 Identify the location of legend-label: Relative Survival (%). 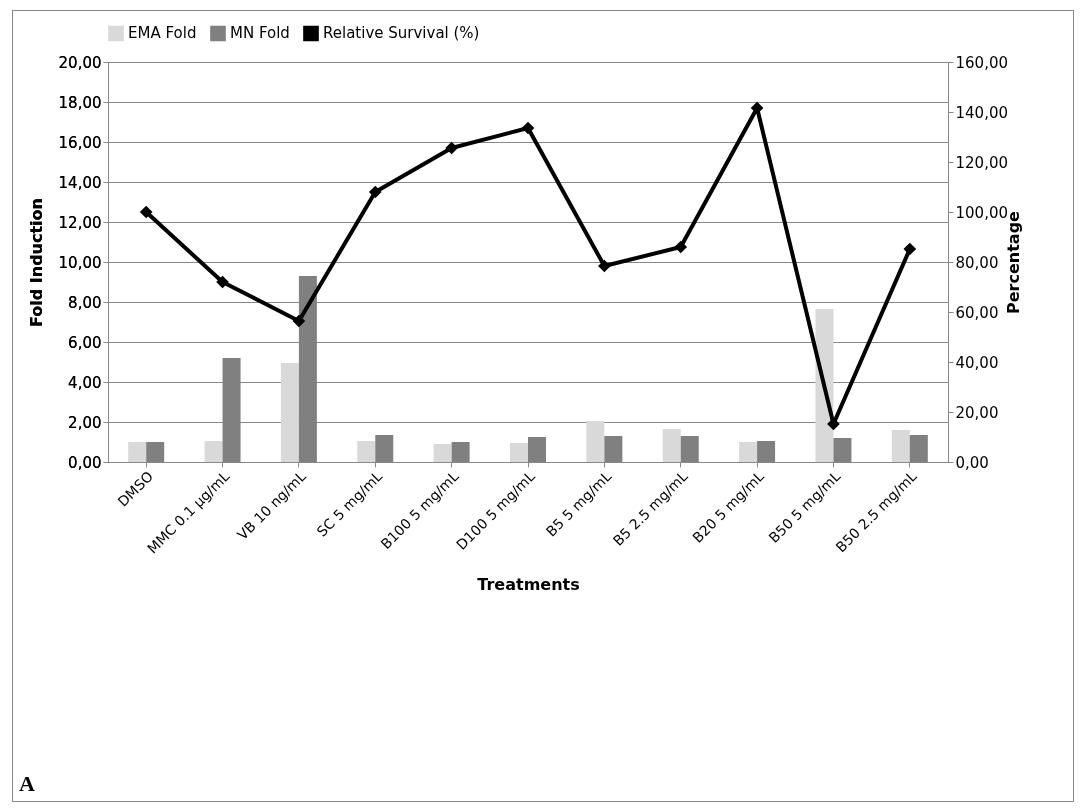
(401, 33).